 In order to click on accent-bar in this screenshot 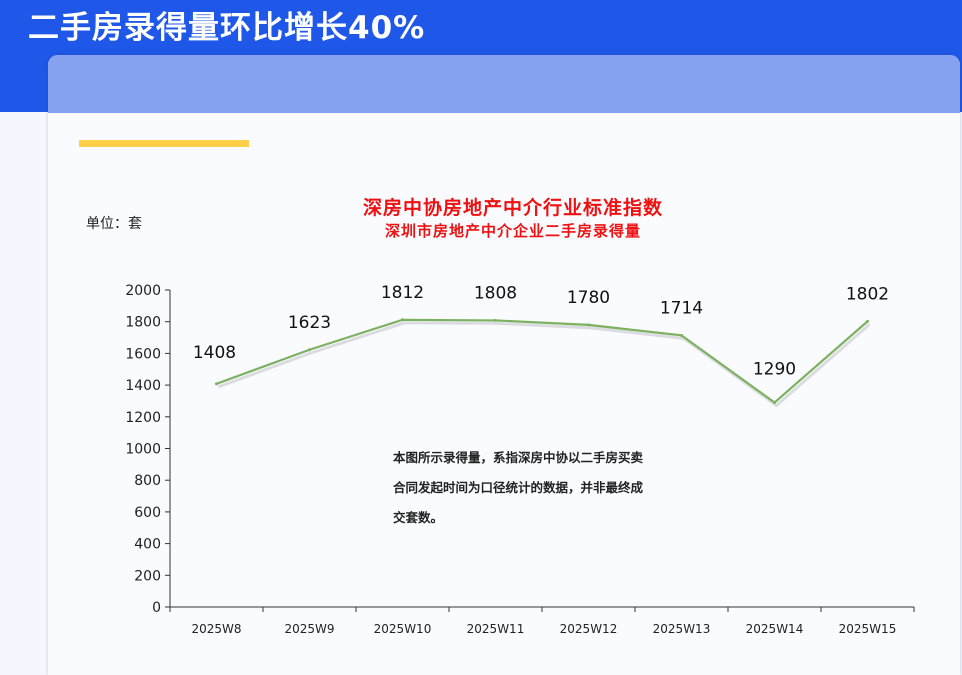, I will do `click(164, 143)`.